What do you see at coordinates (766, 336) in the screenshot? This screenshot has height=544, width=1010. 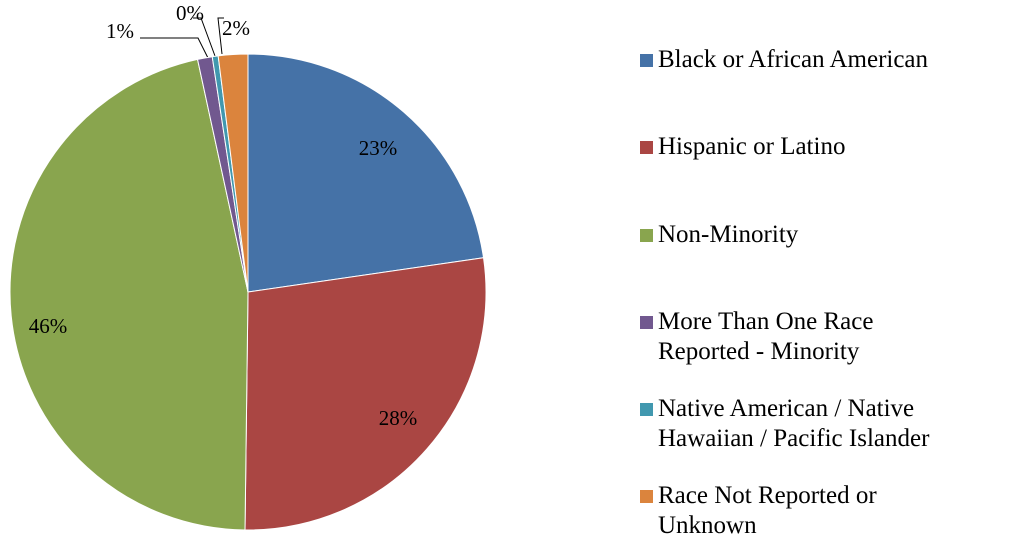 I see `legend-label: More Than One Race Reported - Minority` at bounding box center [766, 336].